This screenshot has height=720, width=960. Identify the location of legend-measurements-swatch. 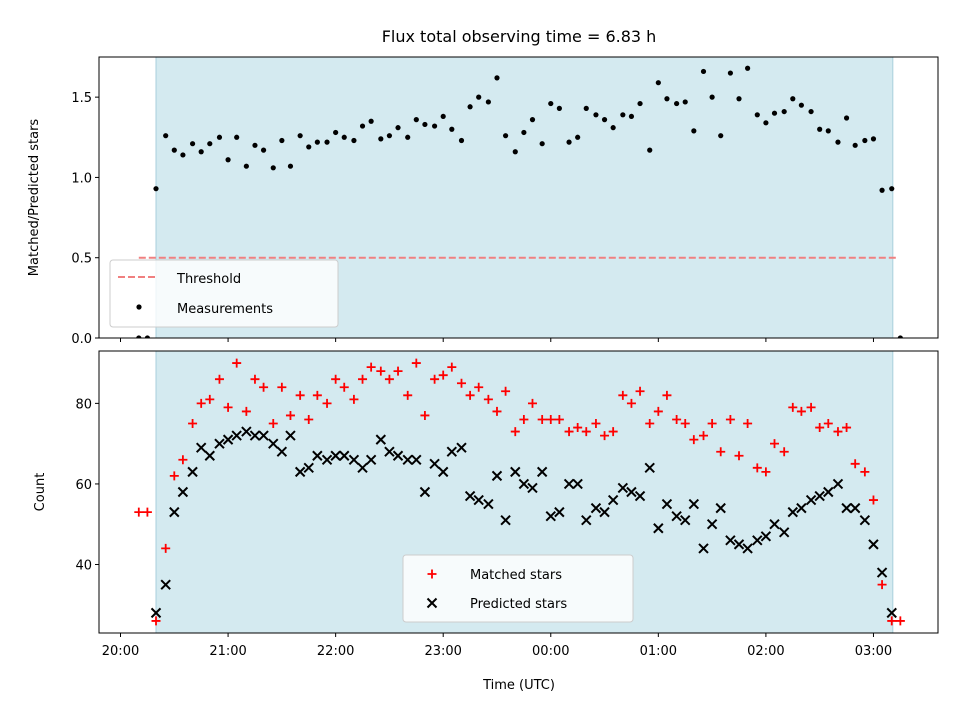
(139, 307).